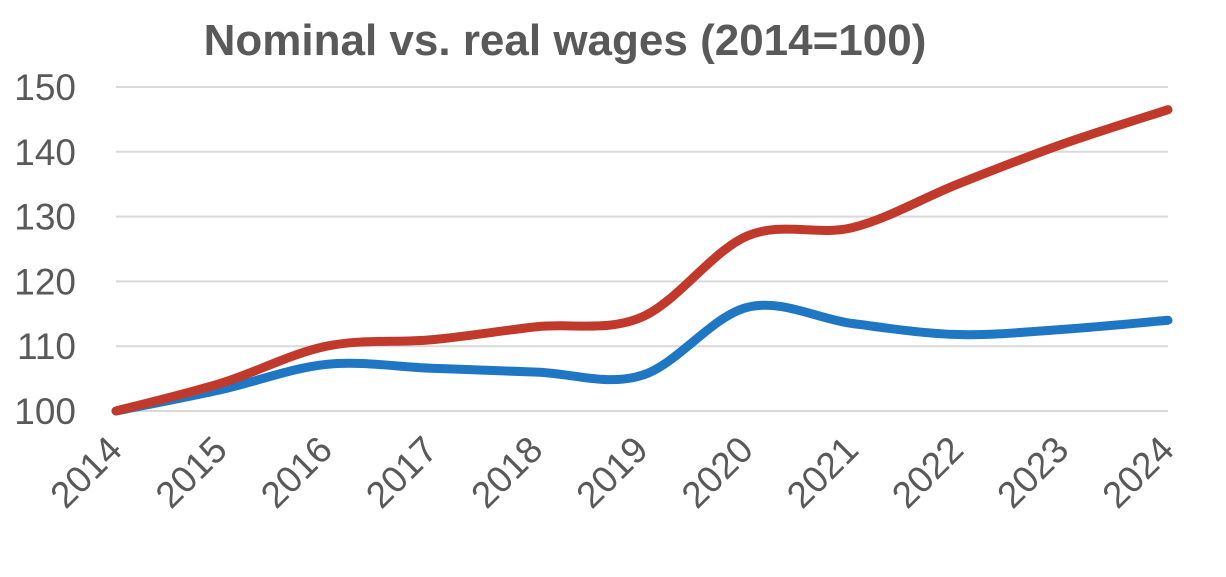 The width and height of the screenshot is (1226, 577). I want to click on x-tick-label: 2020, so click(717, 472).